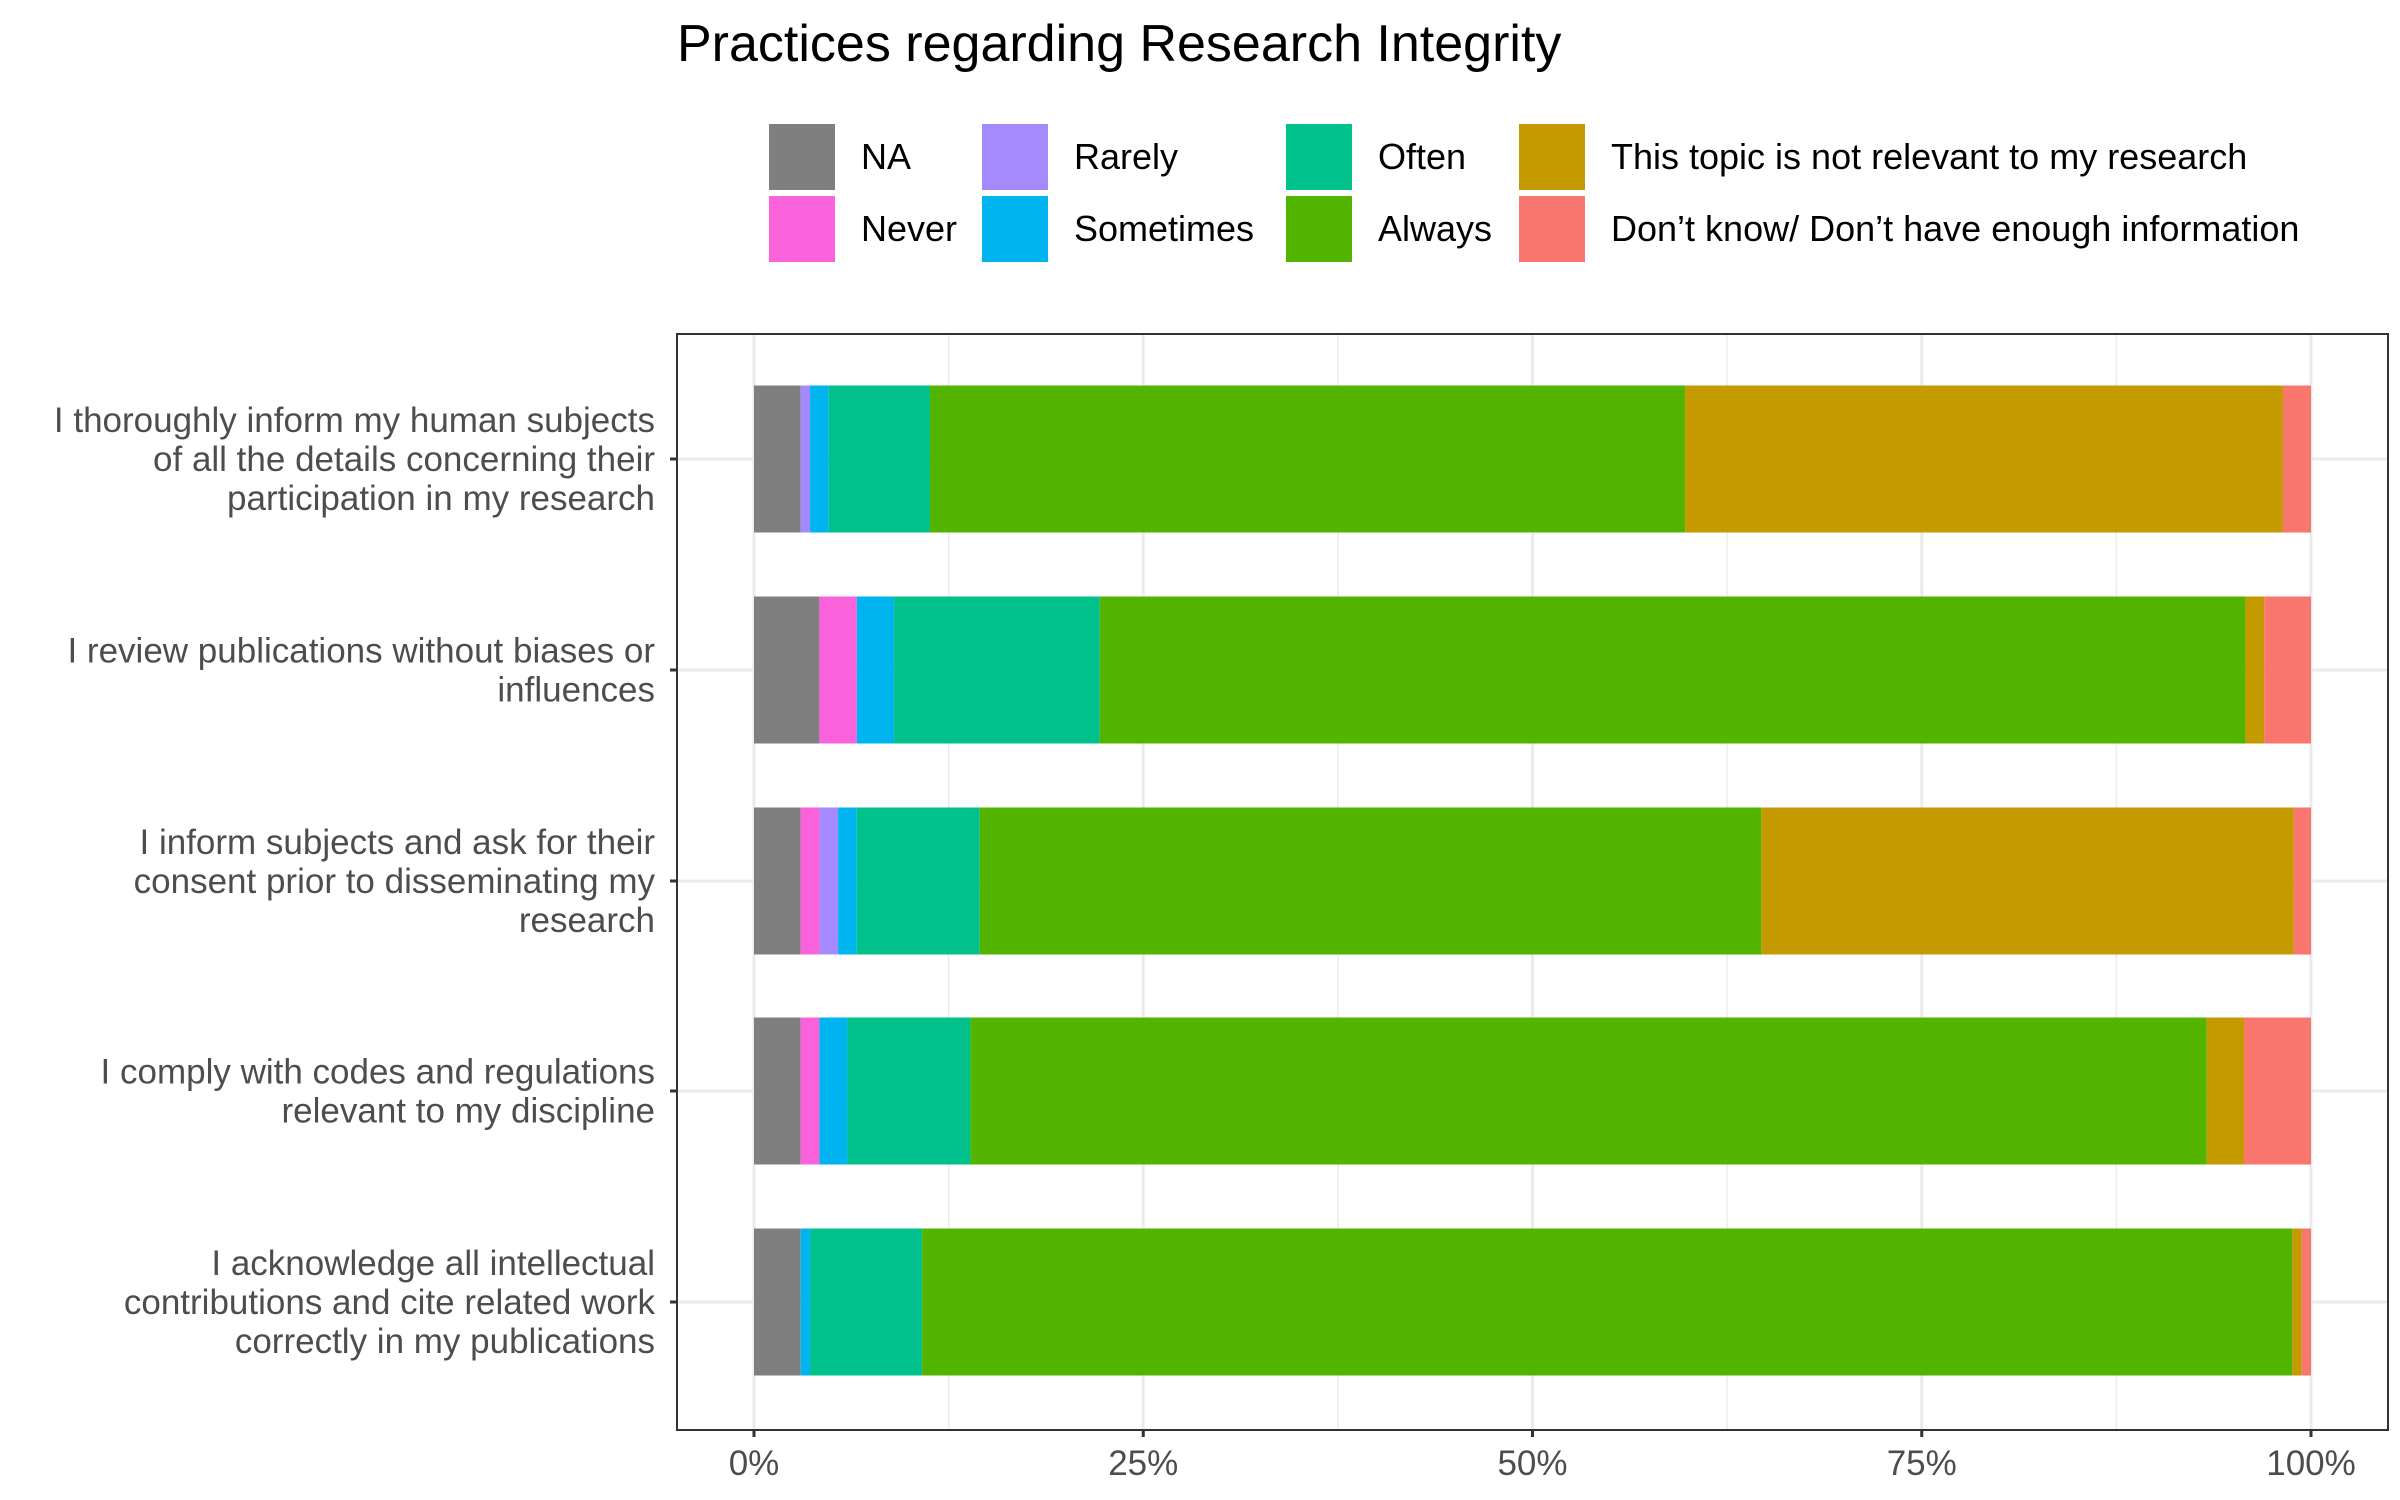 This screenshot has height=1500, width=2400. I want to click on chart-title: Practices regarding Research Integrity, so click(1119, 44).